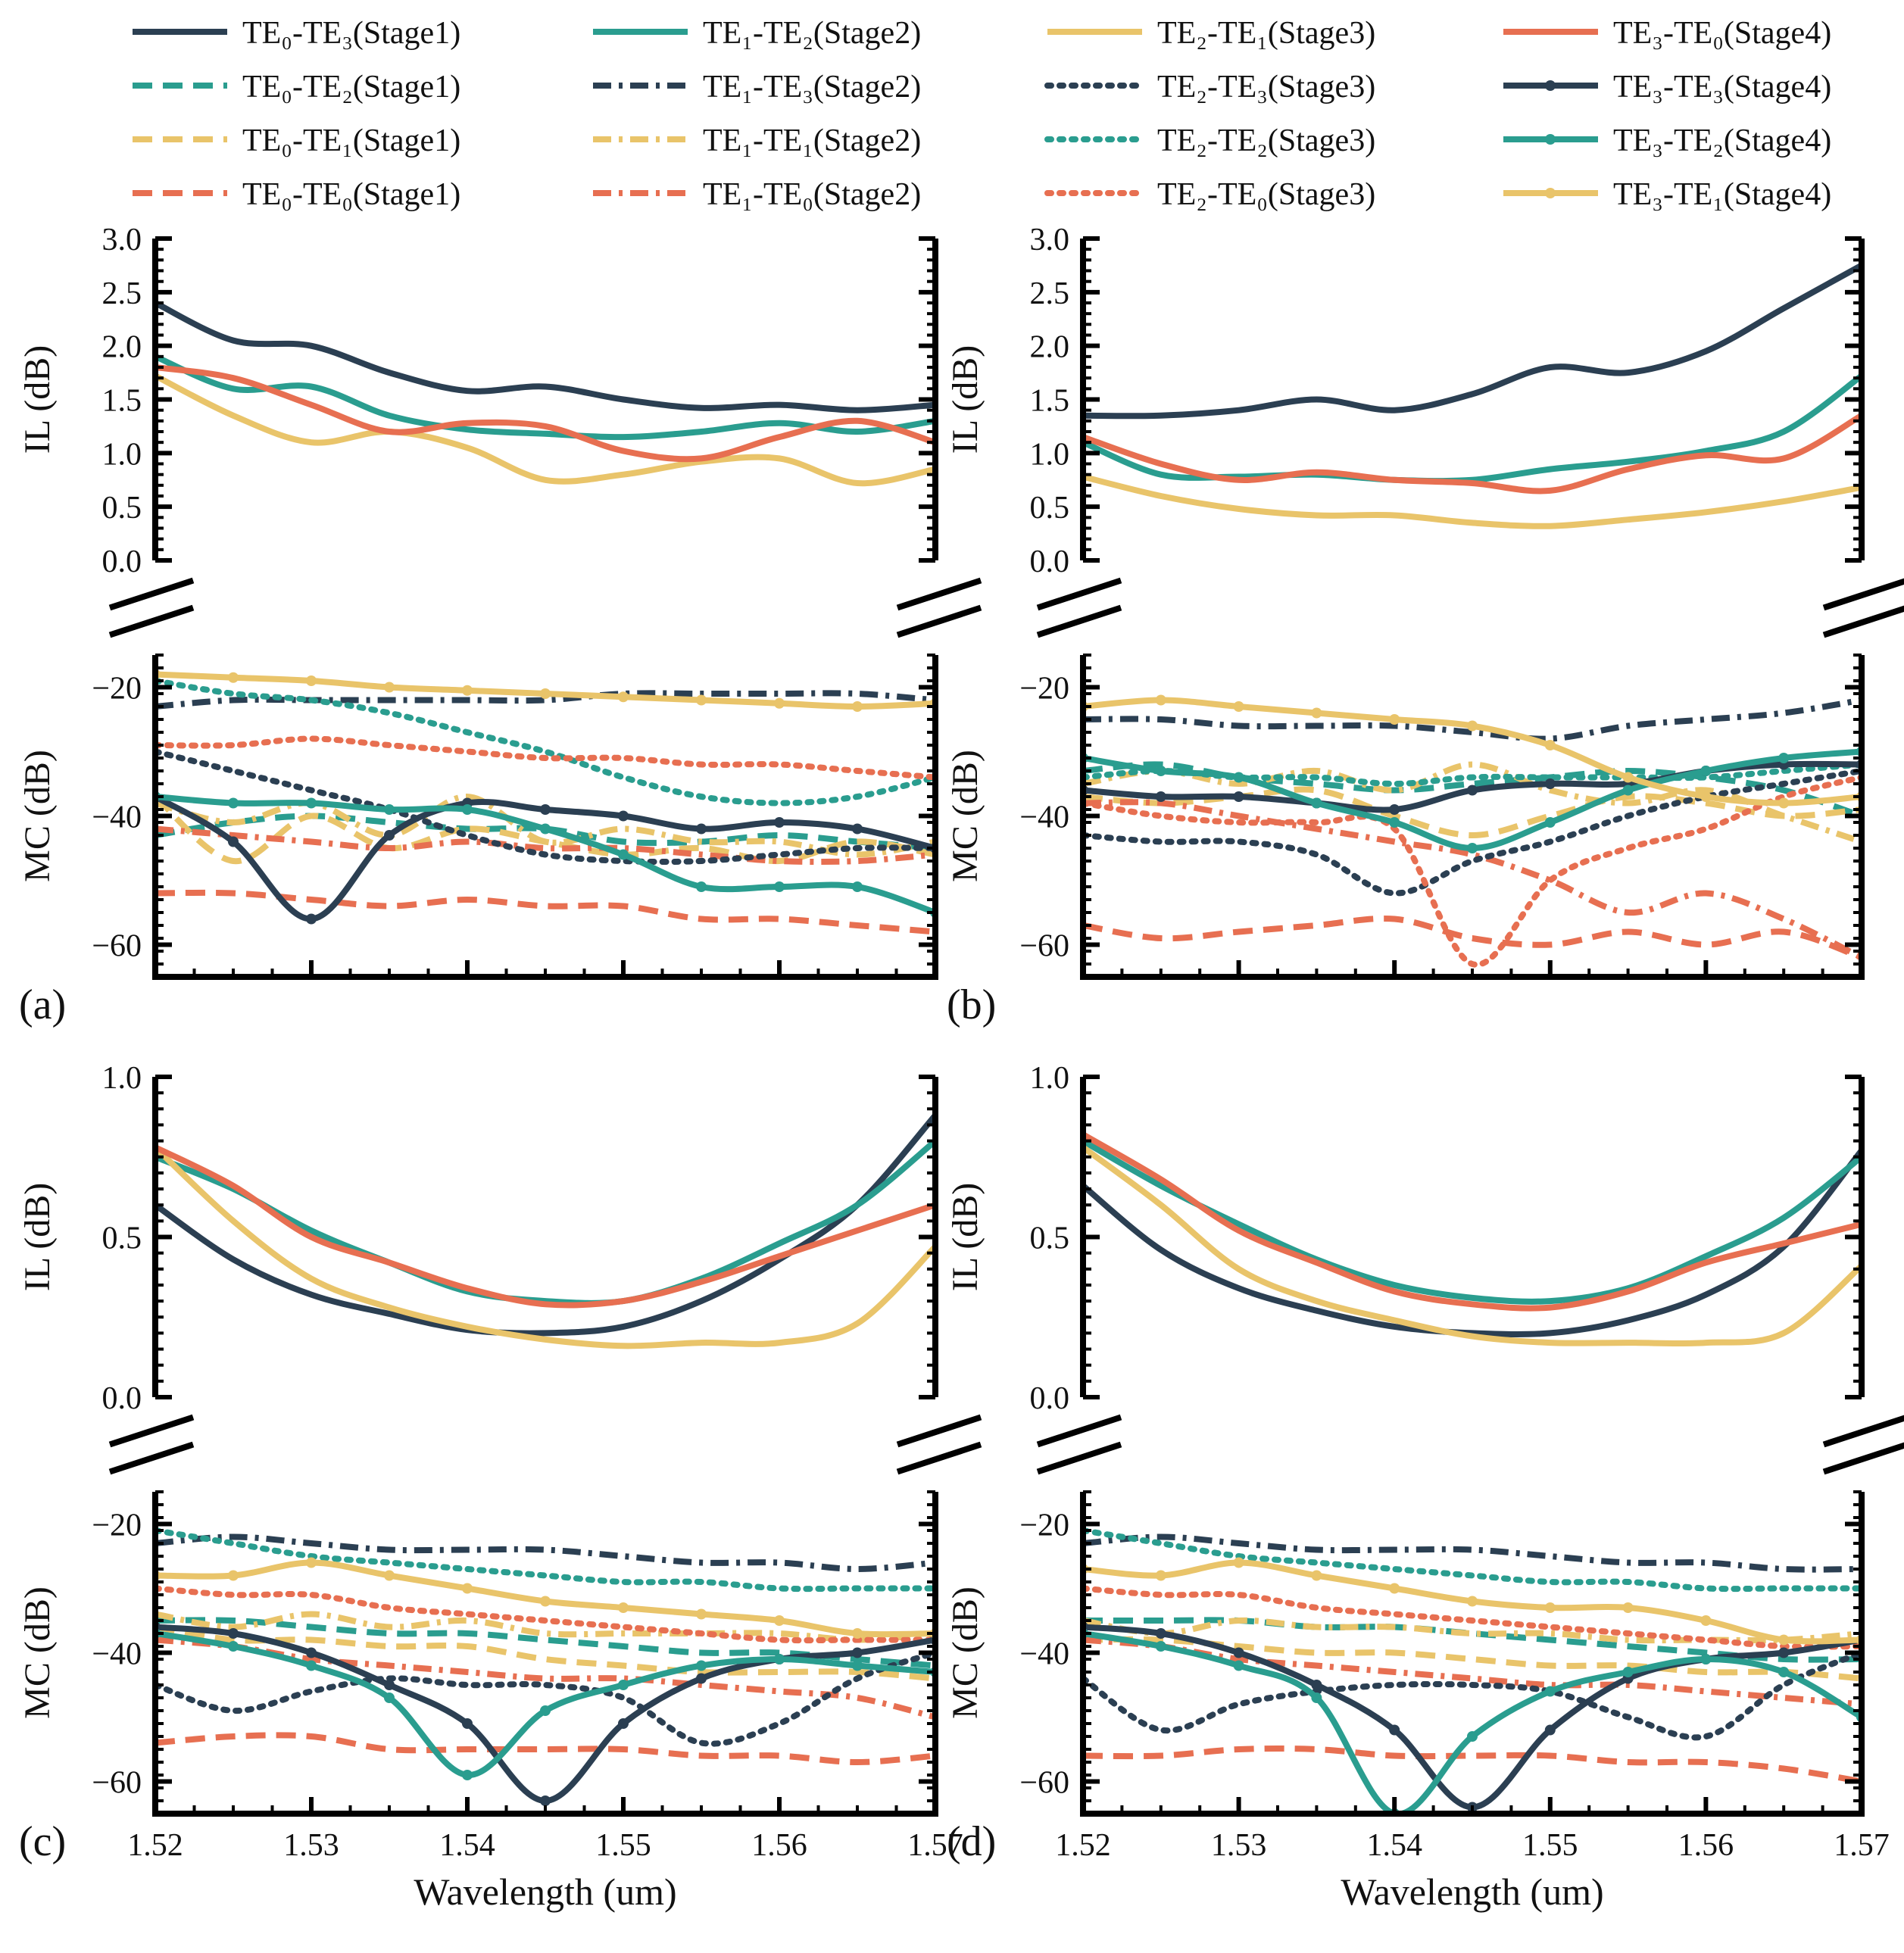  What do you see at coordinates (1050, 561) in the screenshot?
I see `y-tick-label: 0.0` at bounding box center [1050, 561].